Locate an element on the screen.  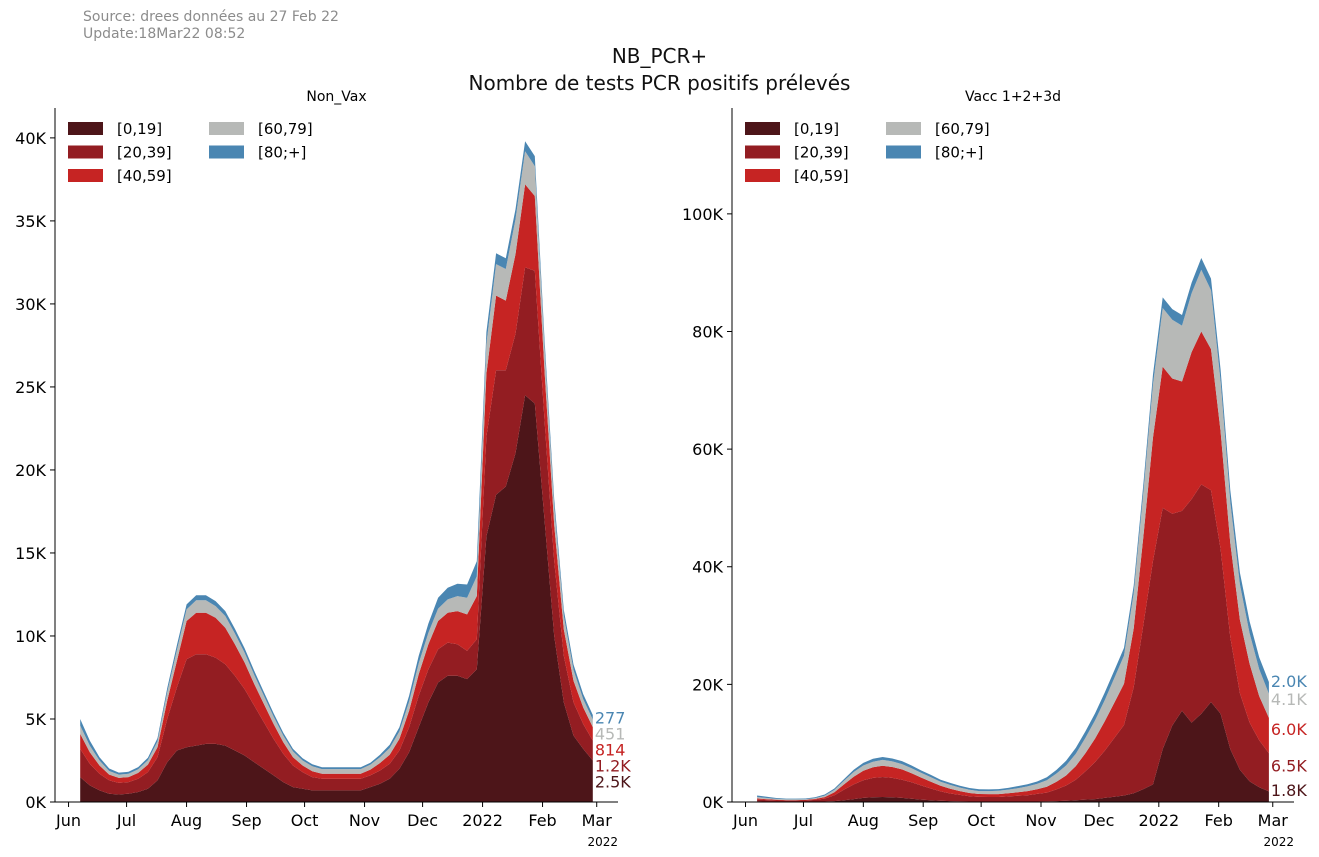
end-value-label: 1.8K is located at coordinates (1289, 790).